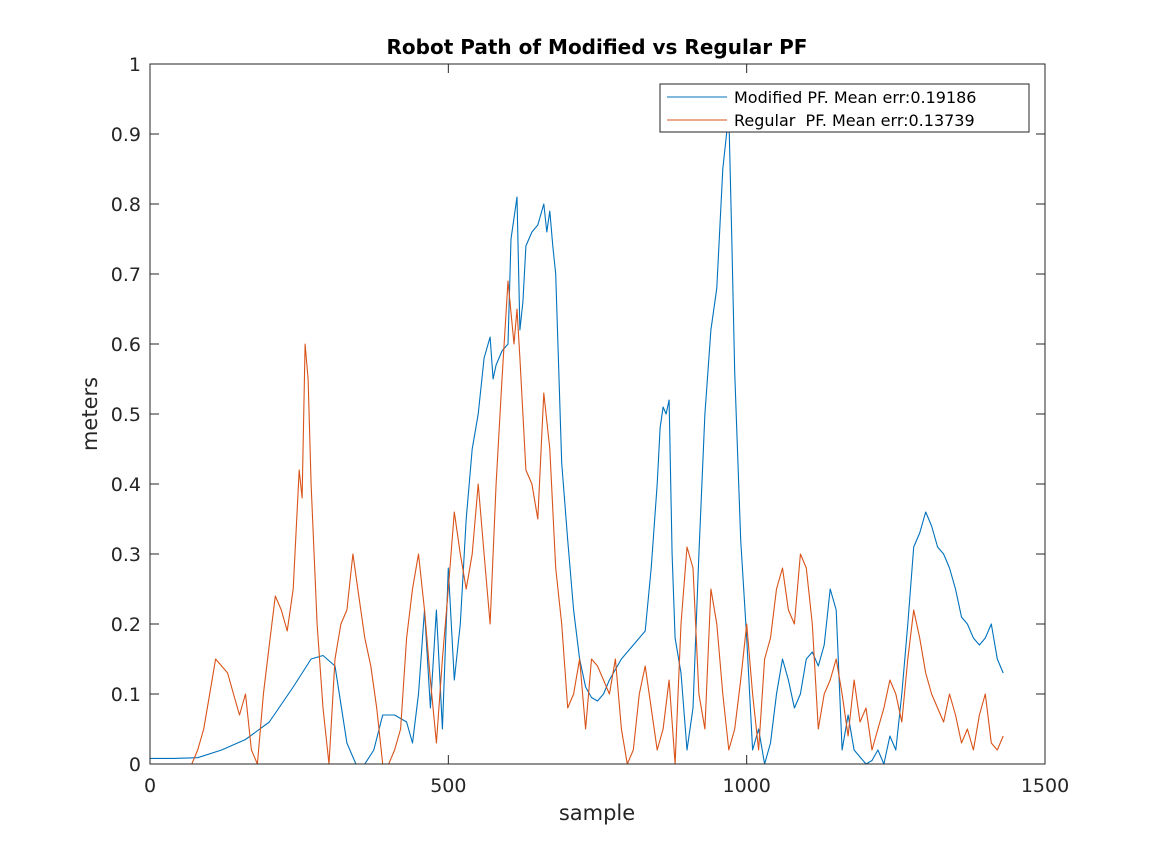 This screenshot has height=858, width=1155. Describe the element at coordinates (746, 786) in the screenshot. I see `x-tick-label: 1000` at that location.